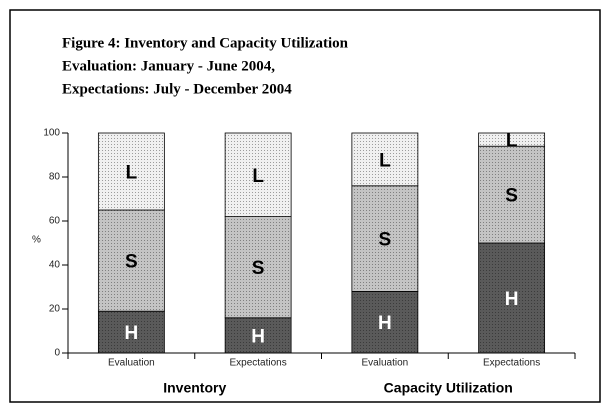 This screenshot has height=403, width=611. I want to click on y-tick-label: 40, so click(55, 265).